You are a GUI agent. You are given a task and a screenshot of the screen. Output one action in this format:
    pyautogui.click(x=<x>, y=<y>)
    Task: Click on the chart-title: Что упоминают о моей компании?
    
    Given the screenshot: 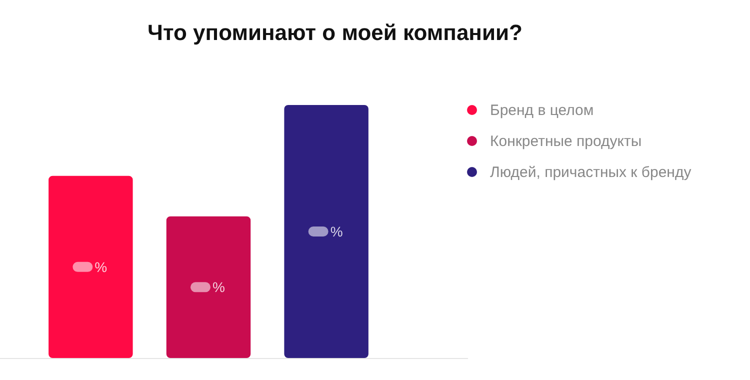 What is the action you would take?
    pyautogui.click(x=335, y=32)
    